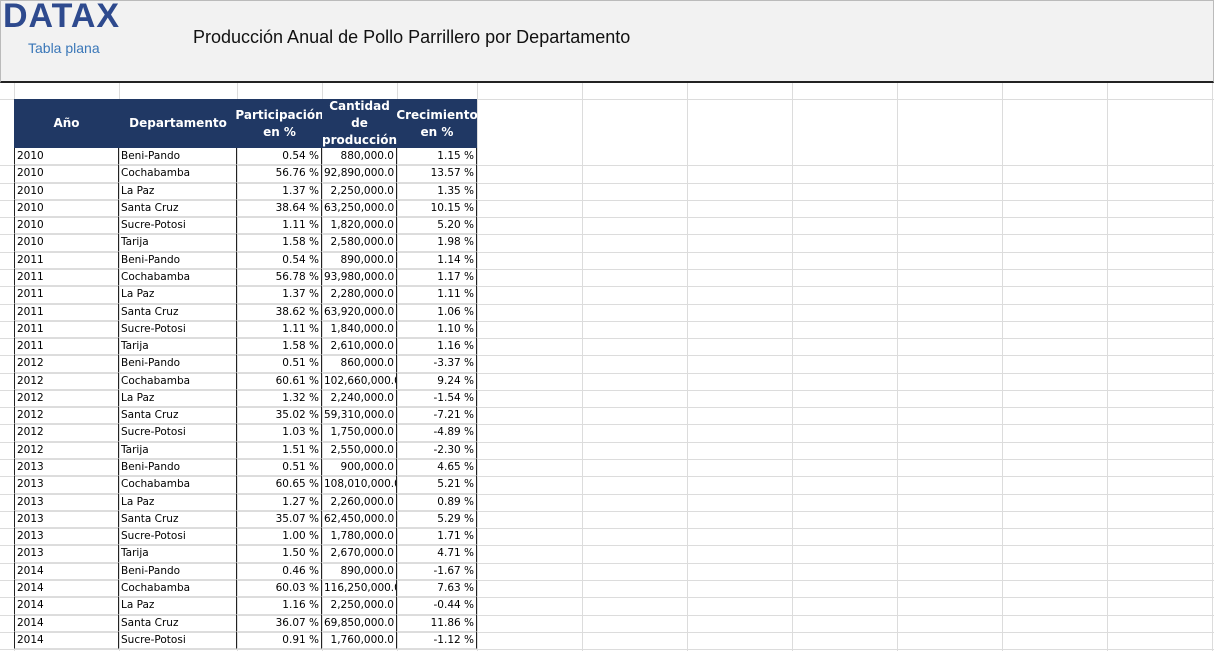 Image resolution: width=1214 pixels, height=651 pixels. I want to click on cell: Beni-Pando, so click(178, 571).